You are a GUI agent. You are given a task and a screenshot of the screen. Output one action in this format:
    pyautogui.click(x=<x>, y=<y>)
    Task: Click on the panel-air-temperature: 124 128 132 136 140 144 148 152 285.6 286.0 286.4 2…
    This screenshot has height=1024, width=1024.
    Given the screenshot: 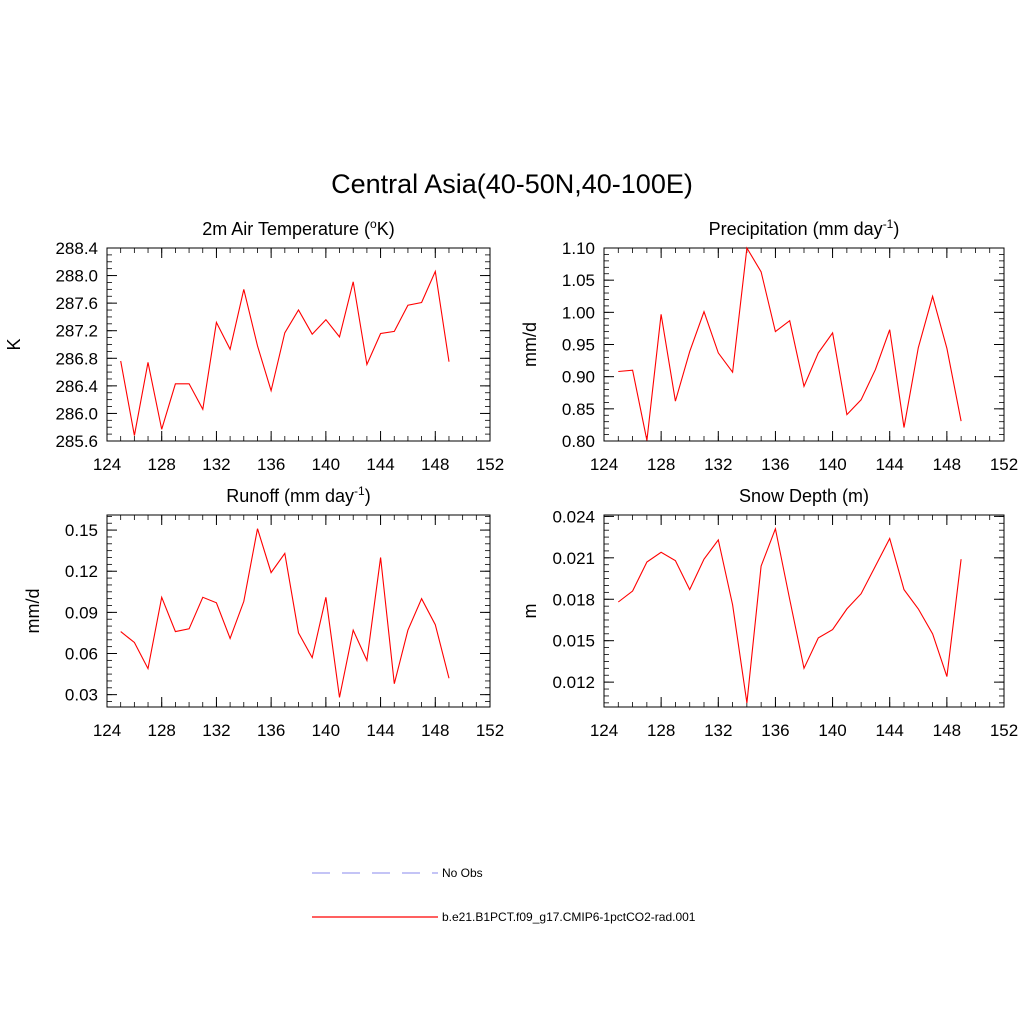 What is the action you would take?
    pyautogui.click(x=254, y=345)
    